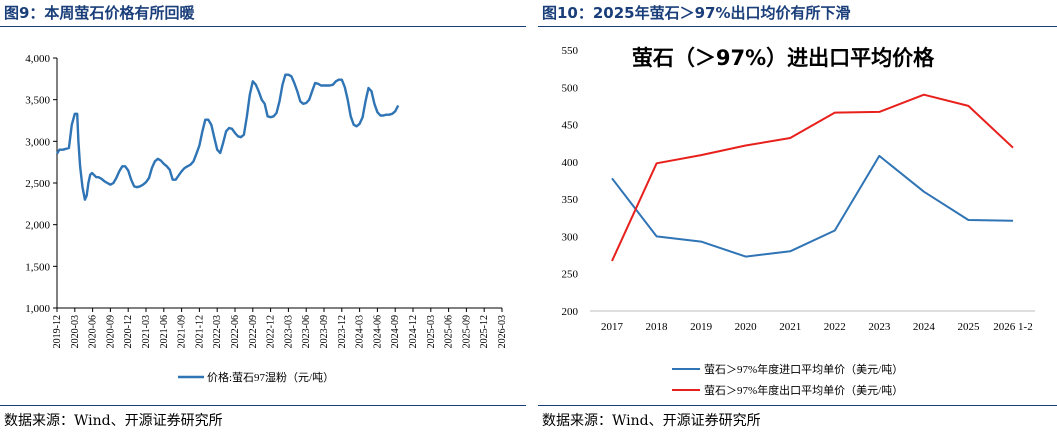 The height and width of the screenshot is (434, 1057). I want to click on legend-label-price: 价格:萤石97湿粉（元/吨）, so click(270, 377).